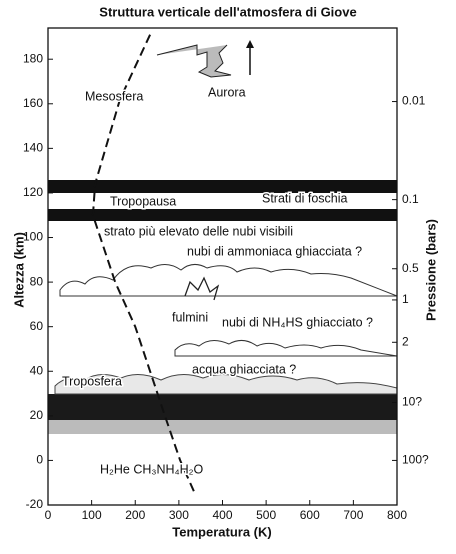 This screenshot has width=456, height=554. I want to click on annotation: Tropopausa, so click(143, 201).